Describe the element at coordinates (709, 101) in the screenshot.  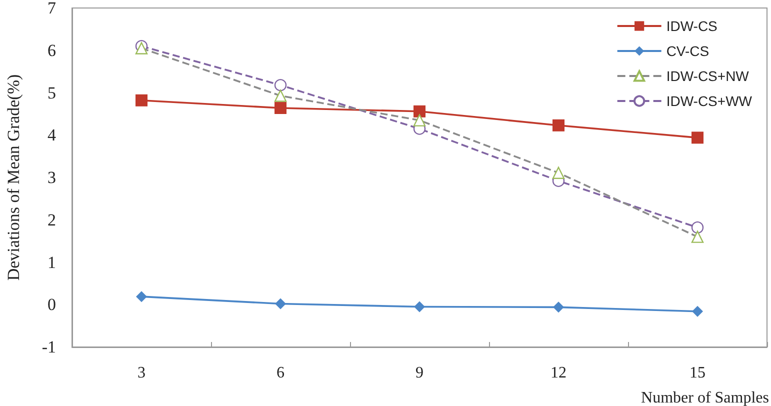
I see `legend-label: IDW-CS+WW` at that location.